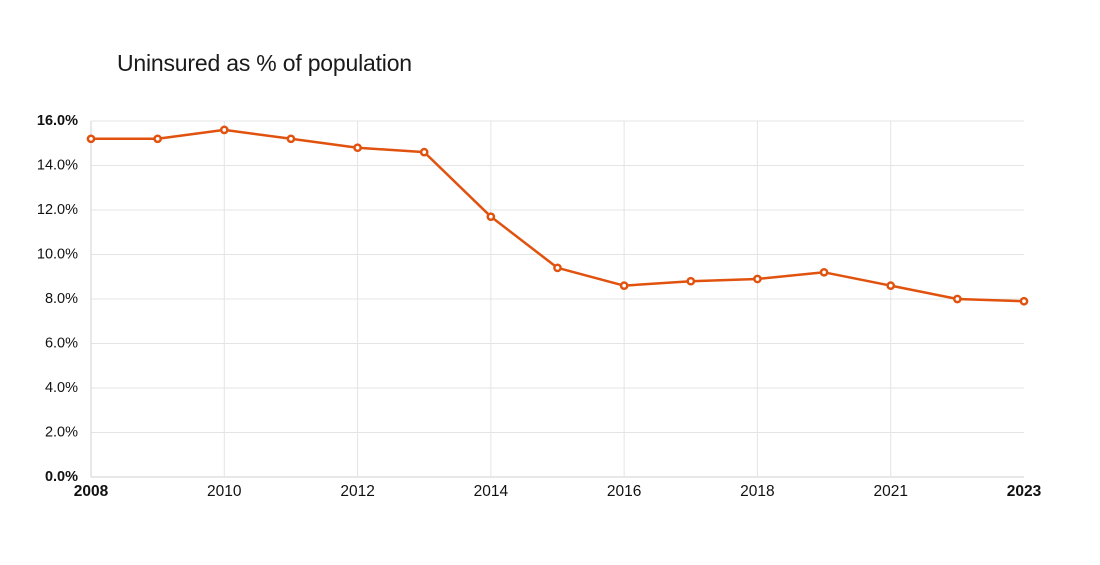 The image size is (1100, 565). I want to click on x-axis-tick-label: 2018, so click(757, 491).